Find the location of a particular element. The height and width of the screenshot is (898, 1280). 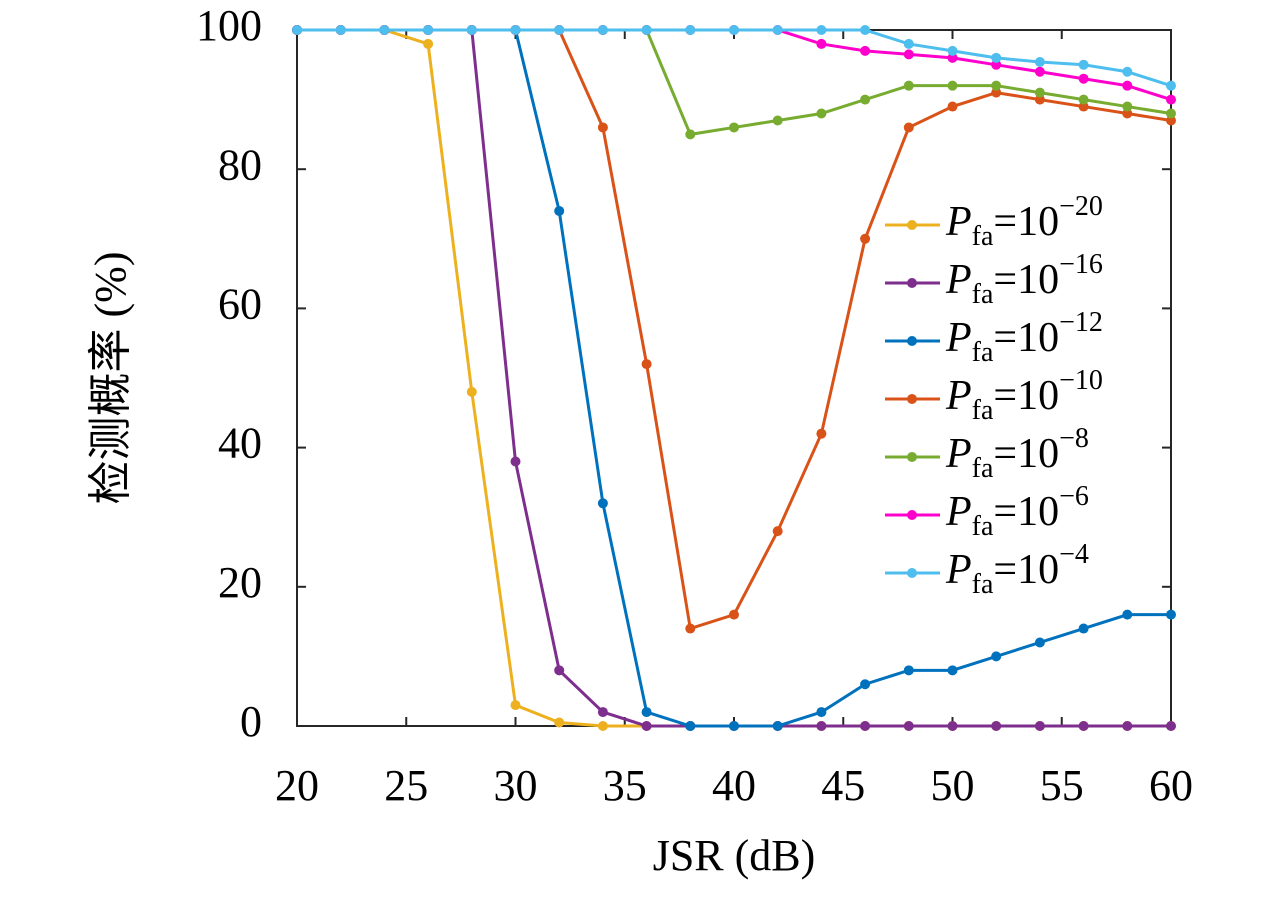

legend-text: Pfa=10−6 is located at coordinates (1017, 511).